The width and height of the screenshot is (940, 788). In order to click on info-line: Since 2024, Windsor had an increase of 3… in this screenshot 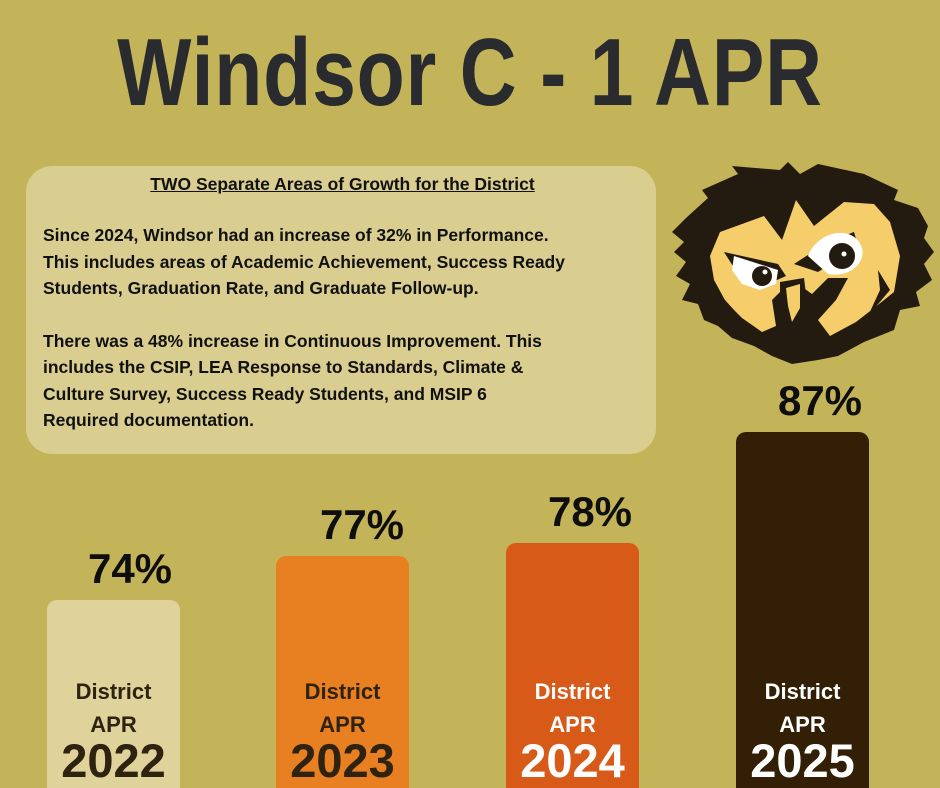, I will do `click(296, 235)`.